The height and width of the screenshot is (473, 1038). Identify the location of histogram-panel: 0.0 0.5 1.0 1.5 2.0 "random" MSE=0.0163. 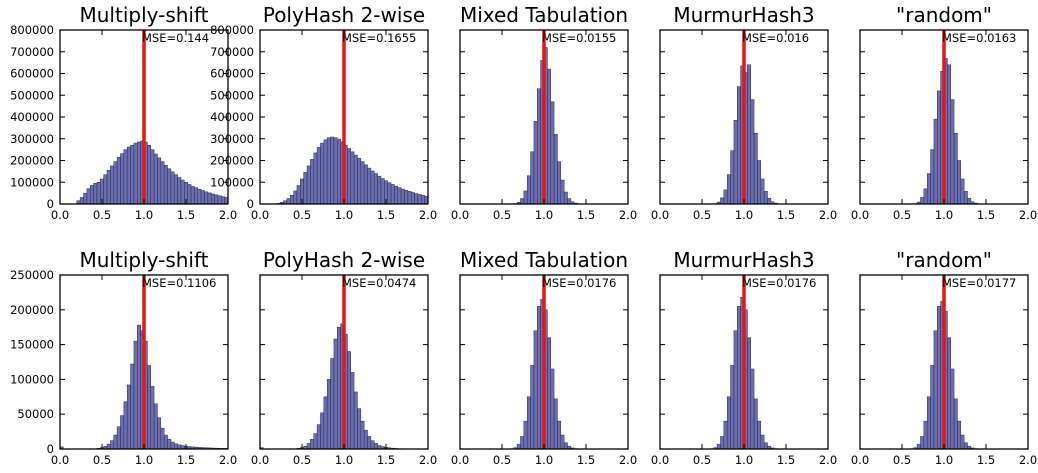
(944, 112).